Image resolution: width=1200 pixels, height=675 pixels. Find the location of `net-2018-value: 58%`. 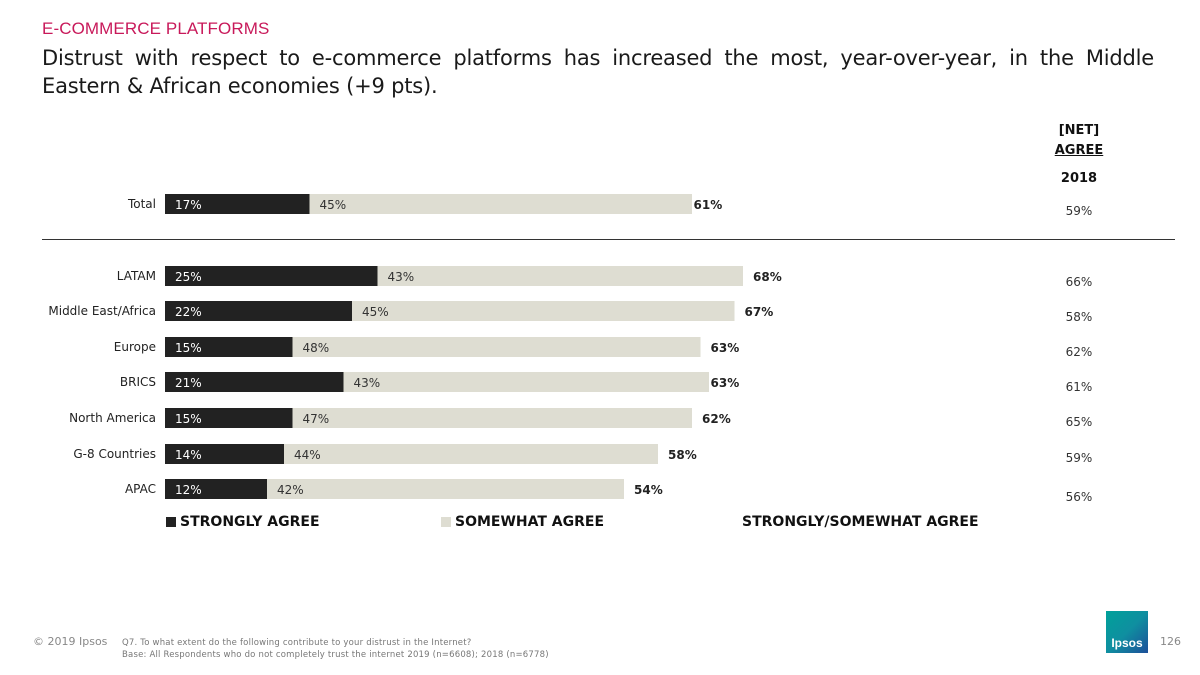

net-2018-value: 58% is located at coordinates (1079, 317).